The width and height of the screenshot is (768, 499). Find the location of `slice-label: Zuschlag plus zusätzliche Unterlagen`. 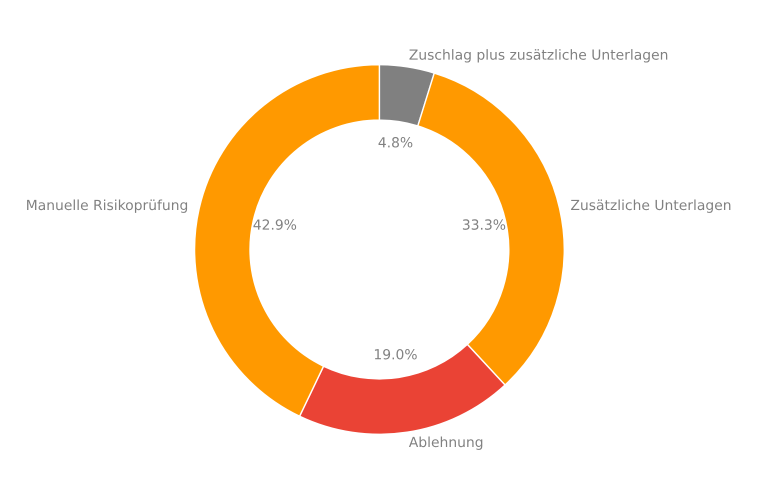

slice-label: Zuschlag plus zusätzliche Unterlagen is located at coordinates (538, 56).